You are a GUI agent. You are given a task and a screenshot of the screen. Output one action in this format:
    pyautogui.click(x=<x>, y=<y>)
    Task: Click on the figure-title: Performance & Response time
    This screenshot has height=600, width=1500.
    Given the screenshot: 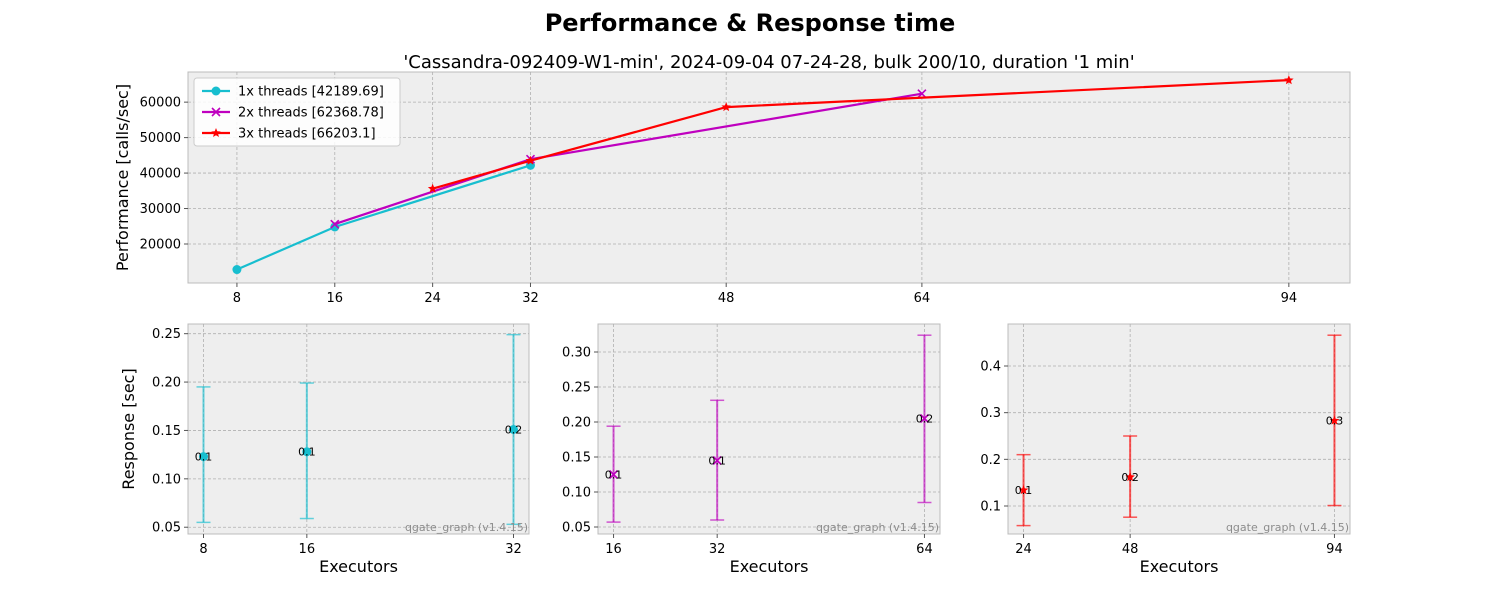 What is the action you would take?
    pyautogui.click(x=750, y=23)
    